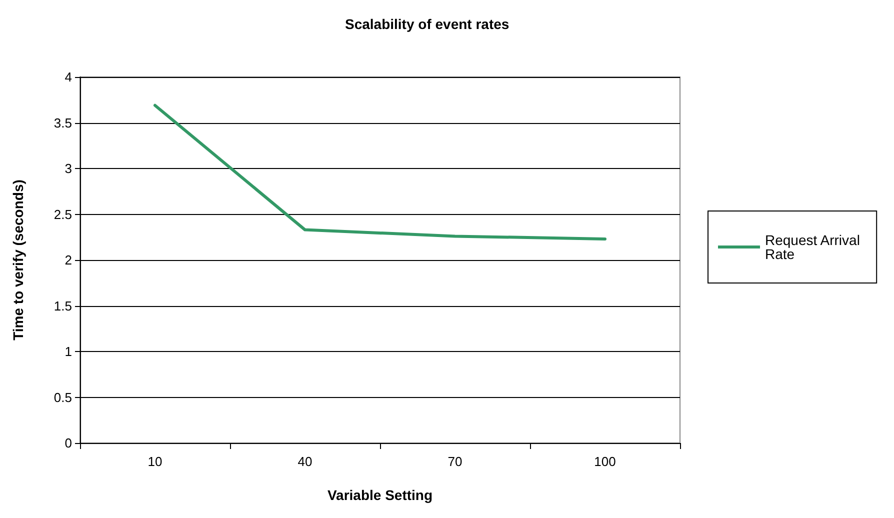  I want to click on y-tick-label: 3, so click(68, 168).